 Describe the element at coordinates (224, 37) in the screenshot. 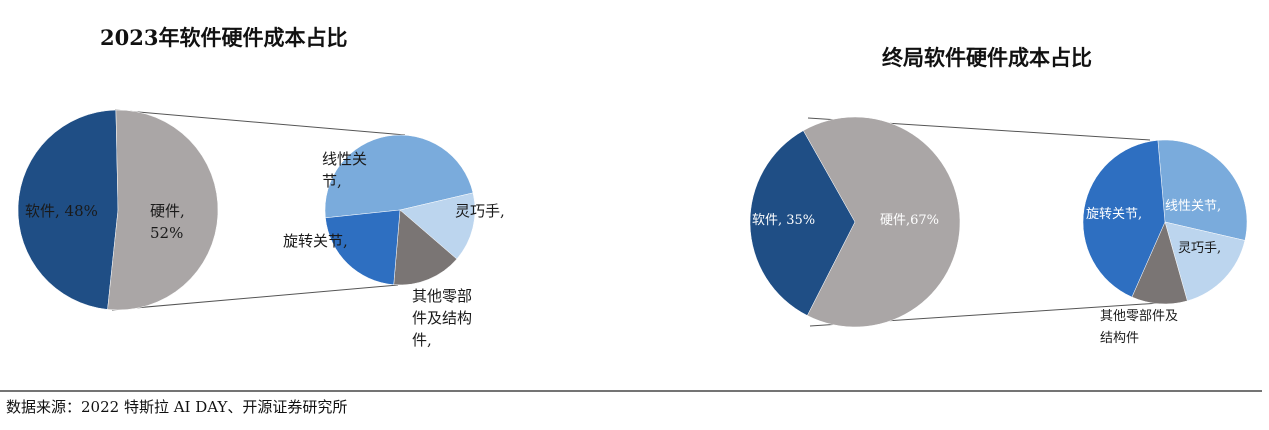

I see `chart-title: 2023年软件硬件成本占比` at that location.